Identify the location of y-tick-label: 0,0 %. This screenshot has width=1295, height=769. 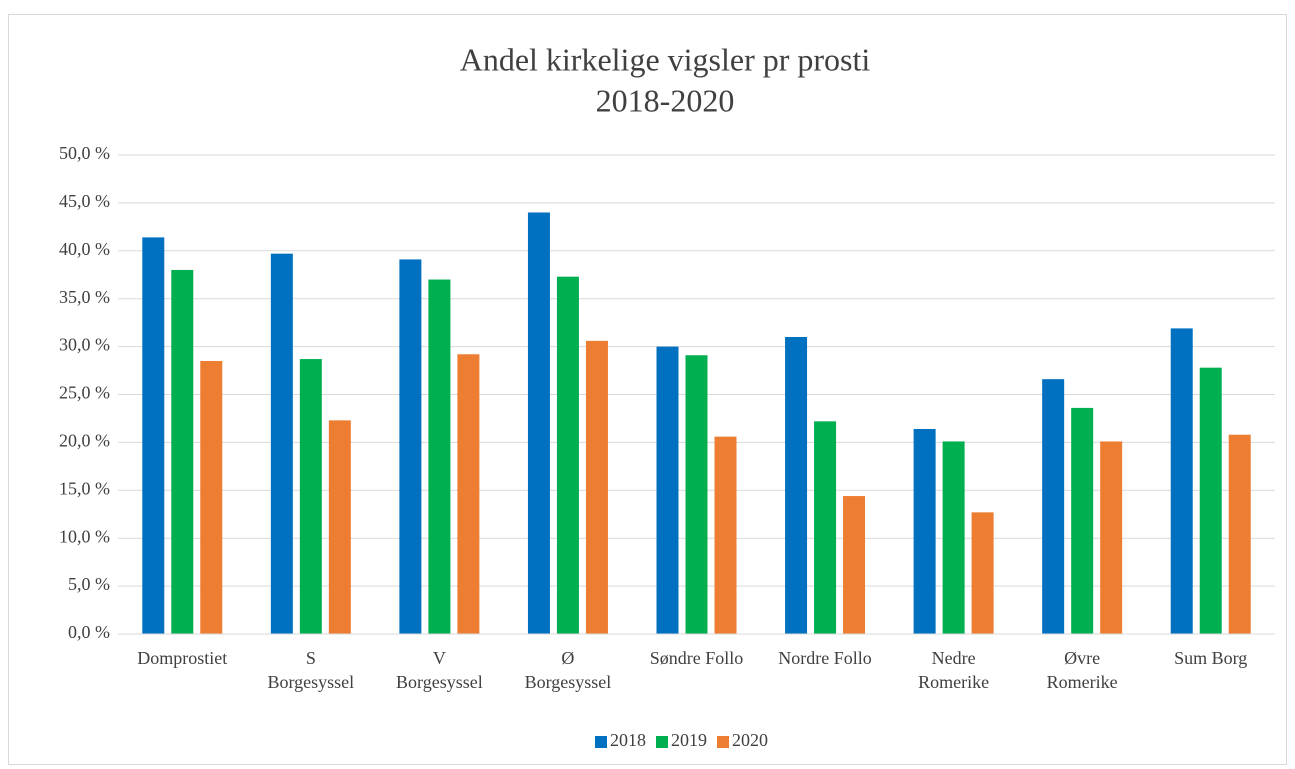
(89, 632).